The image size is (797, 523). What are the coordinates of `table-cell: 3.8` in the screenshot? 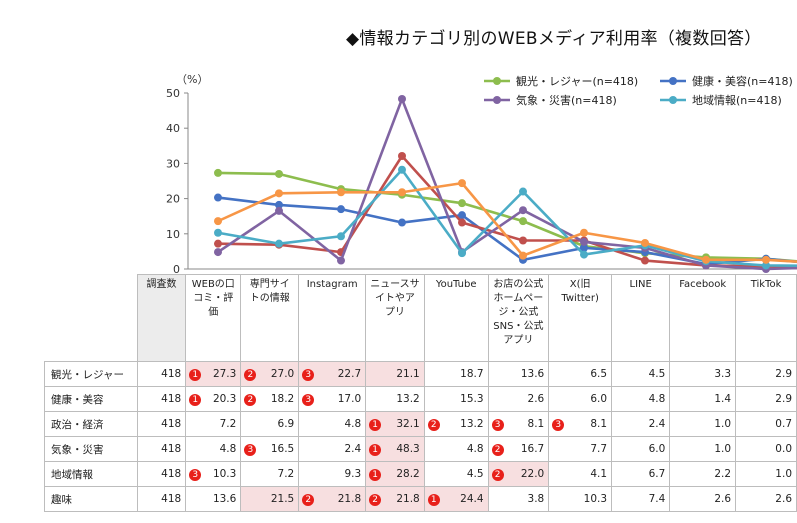 It's located at (518, 499).